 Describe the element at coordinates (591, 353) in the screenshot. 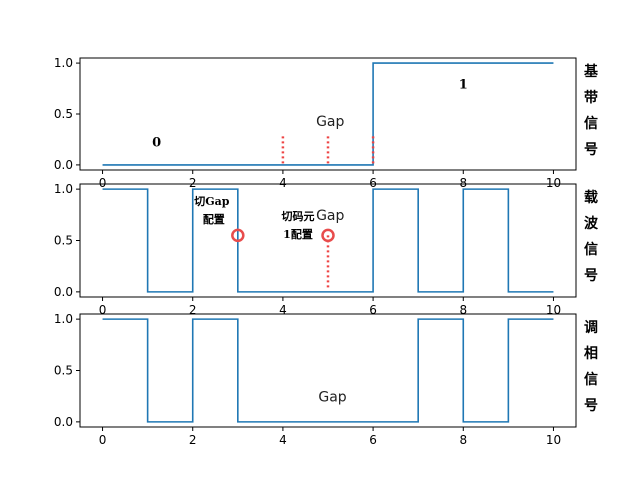

I see `side-label-char: 相` at that location.